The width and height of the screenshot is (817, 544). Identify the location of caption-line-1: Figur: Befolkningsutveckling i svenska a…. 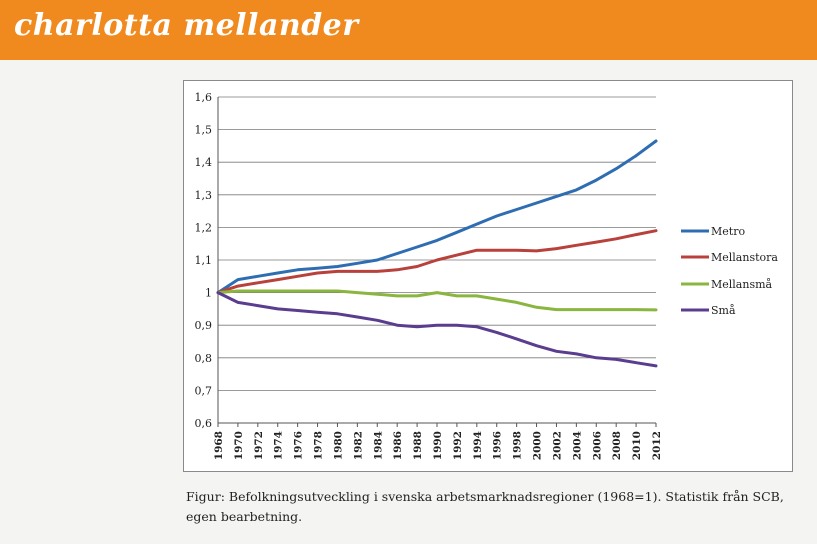
(485, 496).